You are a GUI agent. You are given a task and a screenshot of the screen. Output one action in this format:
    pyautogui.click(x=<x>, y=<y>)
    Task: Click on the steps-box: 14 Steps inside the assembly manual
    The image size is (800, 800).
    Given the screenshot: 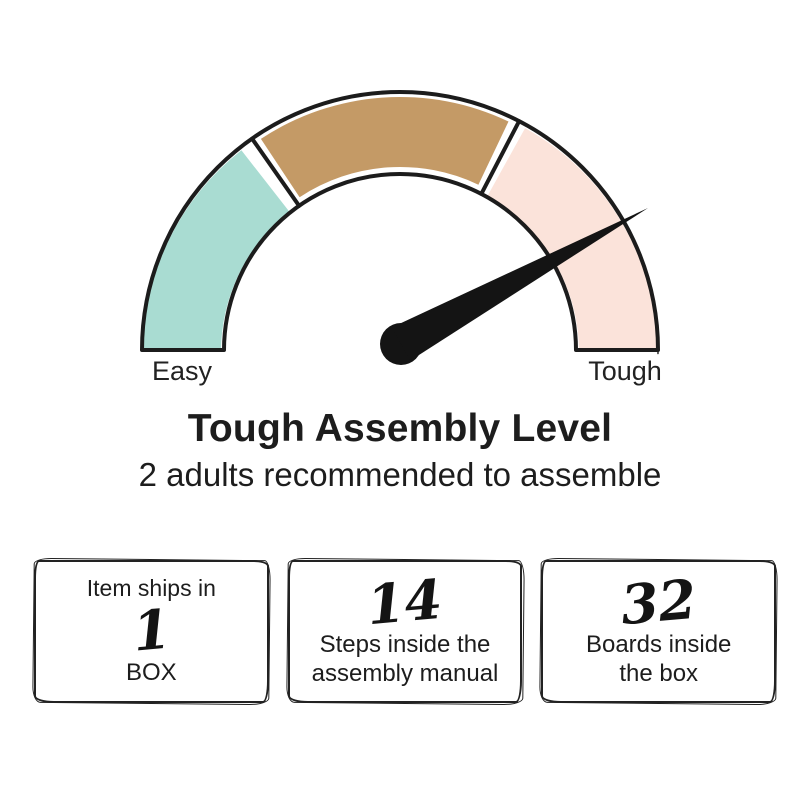 What is the action you would take?
    pyautogui.click(x=405, y=631)
    